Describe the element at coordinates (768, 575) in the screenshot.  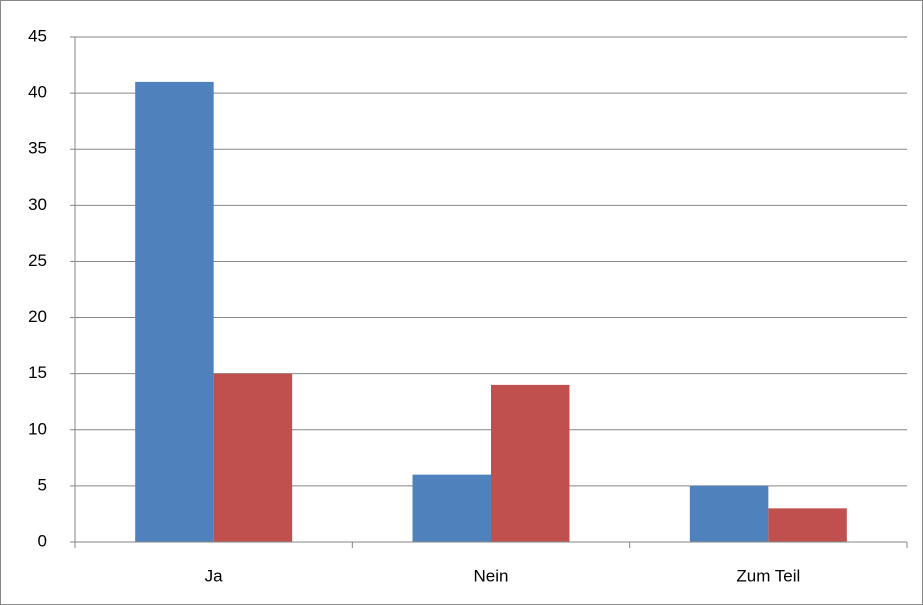
I see `x-tick-label: Zum Teil` at that location.